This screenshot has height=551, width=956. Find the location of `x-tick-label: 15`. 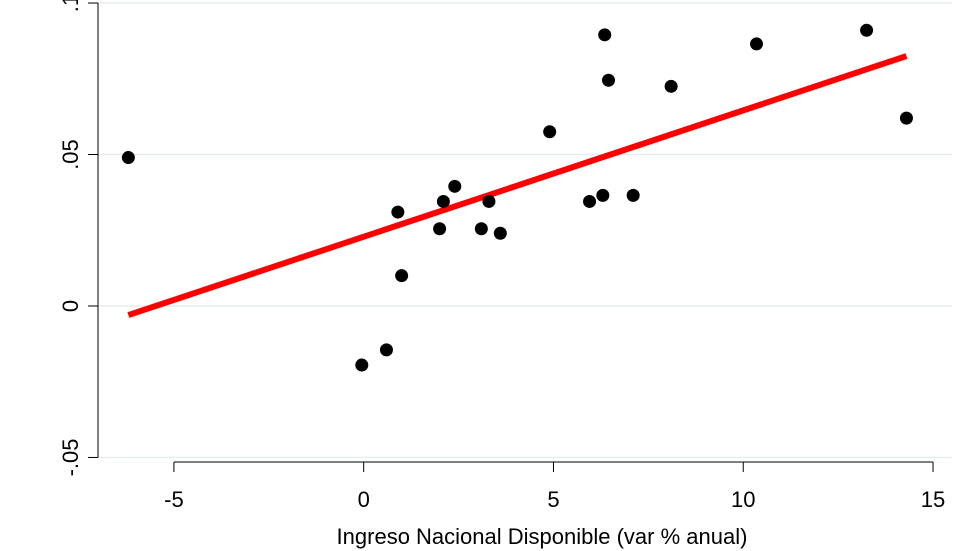

x-tick-label: 15 is located at coordinates (933, 499).